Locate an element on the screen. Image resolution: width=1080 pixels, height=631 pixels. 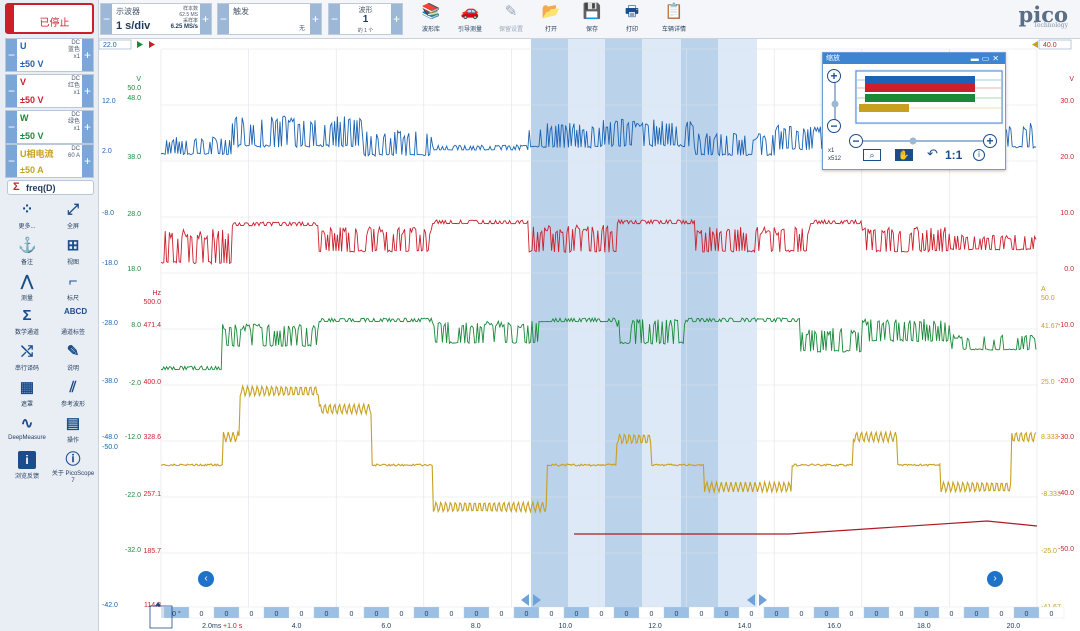
channel-v-card: − V DC 红色 x1 ±50 V + is located at coordinates (49, 91).